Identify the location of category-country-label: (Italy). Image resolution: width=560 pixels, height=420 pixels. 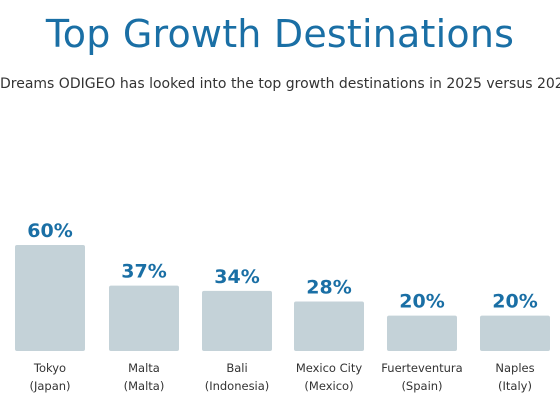
(515, 386).